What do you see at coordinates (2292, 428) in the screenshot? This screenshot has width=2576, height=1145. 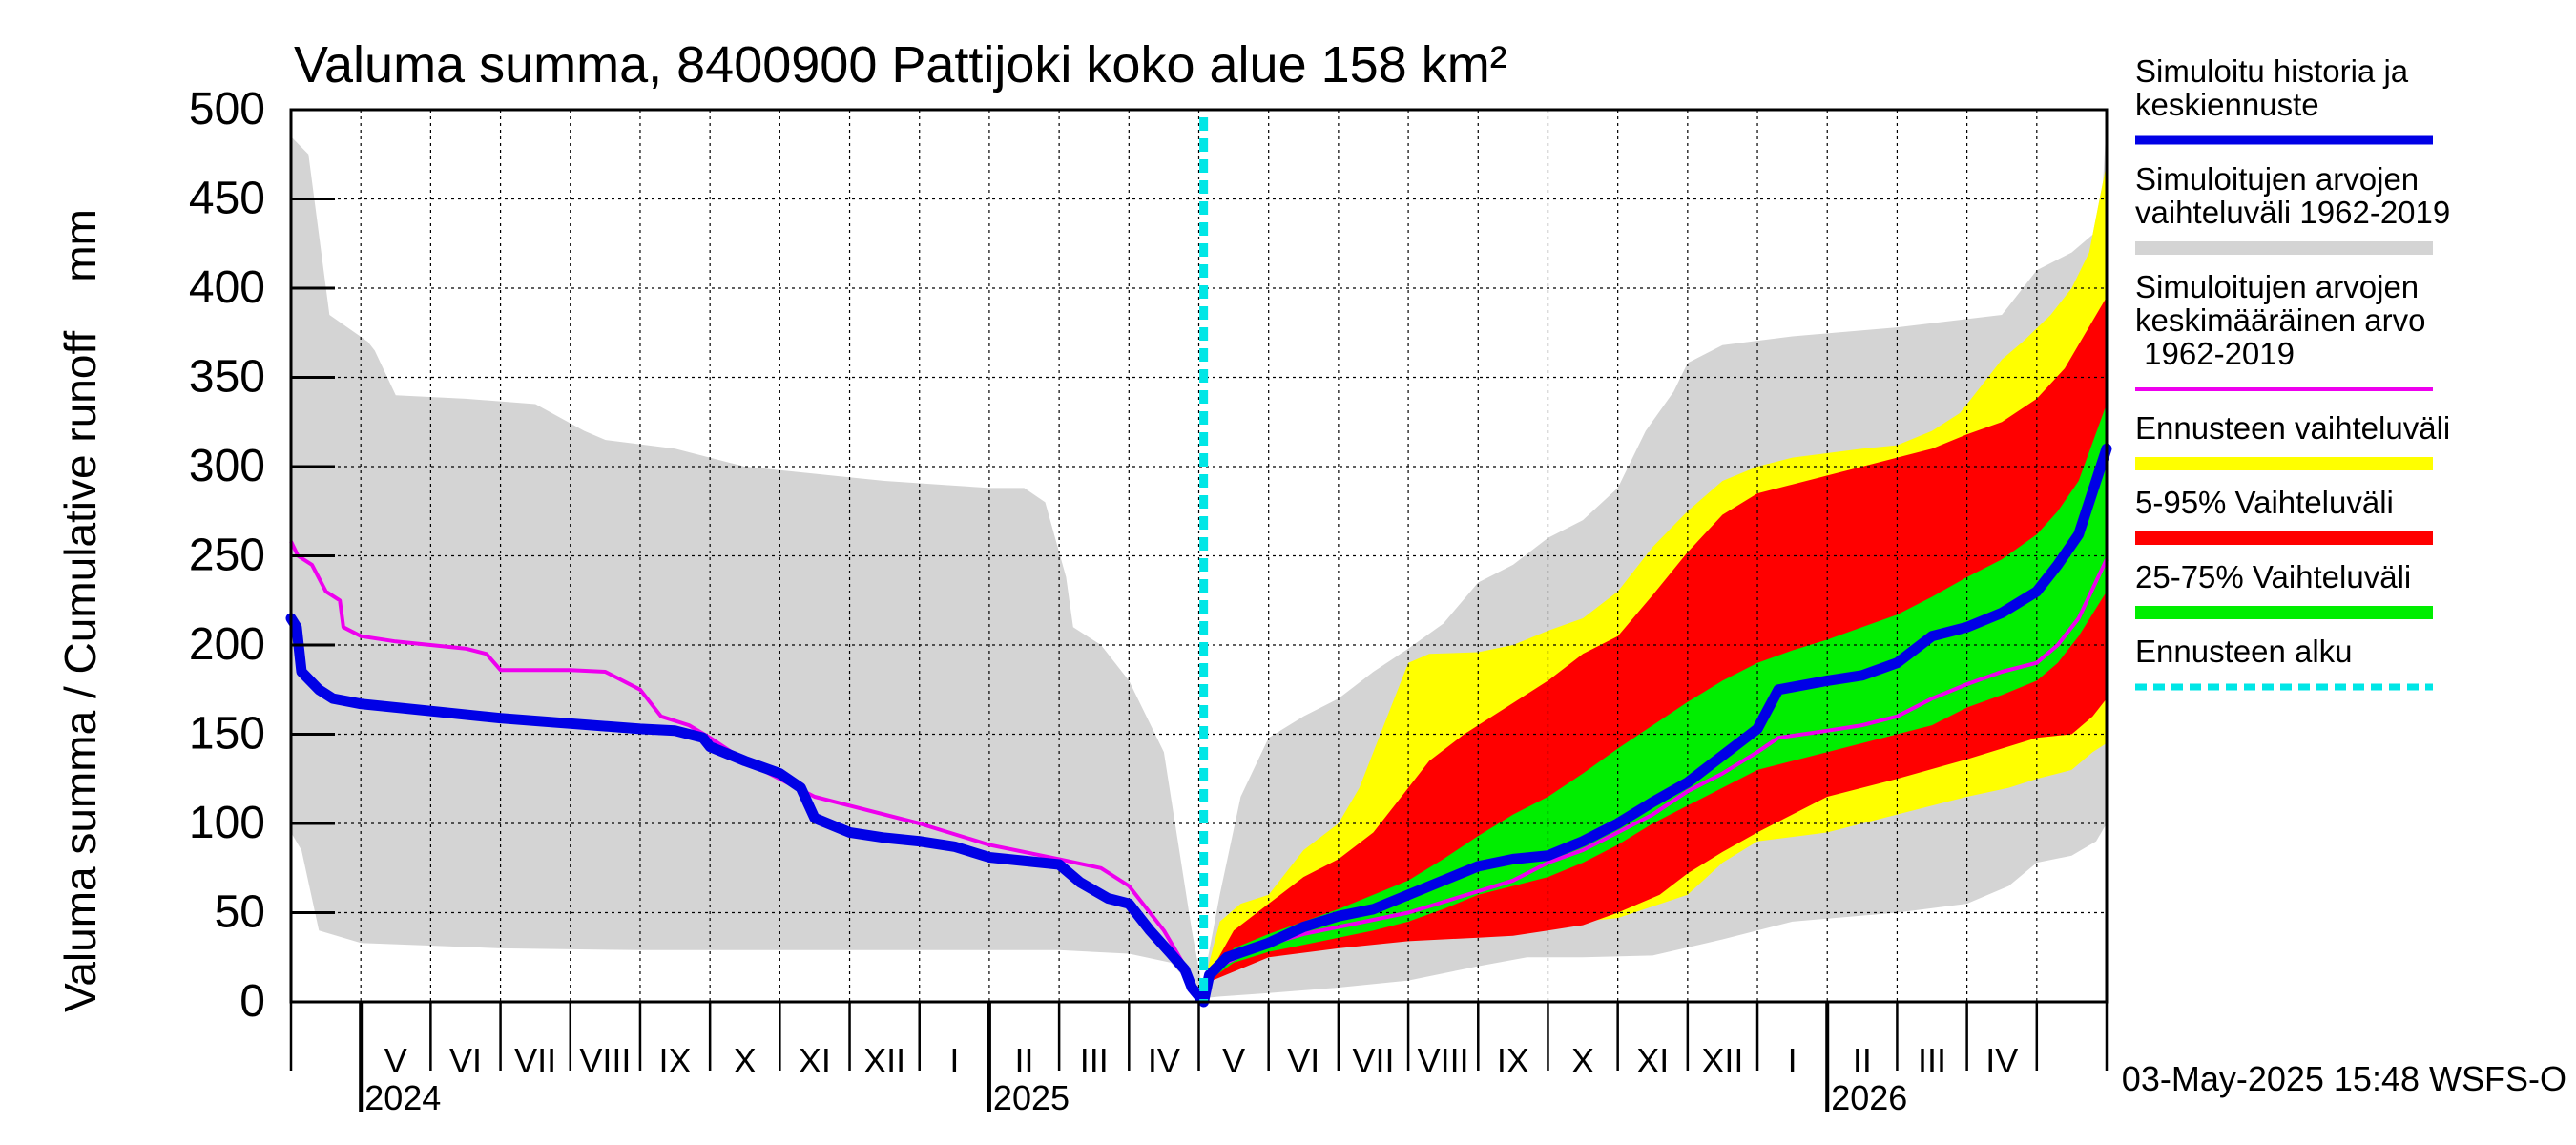 I see `legend-label: Ennusteen vaihteluväli` at bounding box center [2292, 428].